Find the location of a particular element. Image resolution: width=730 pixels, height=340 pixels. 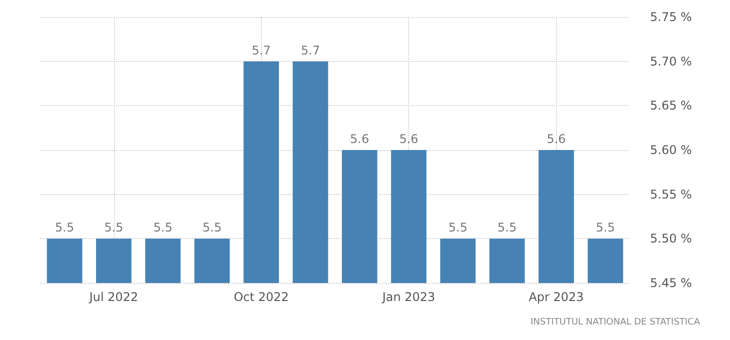

y-tick-label: 5.60 % is located at coordinates (671, 150).